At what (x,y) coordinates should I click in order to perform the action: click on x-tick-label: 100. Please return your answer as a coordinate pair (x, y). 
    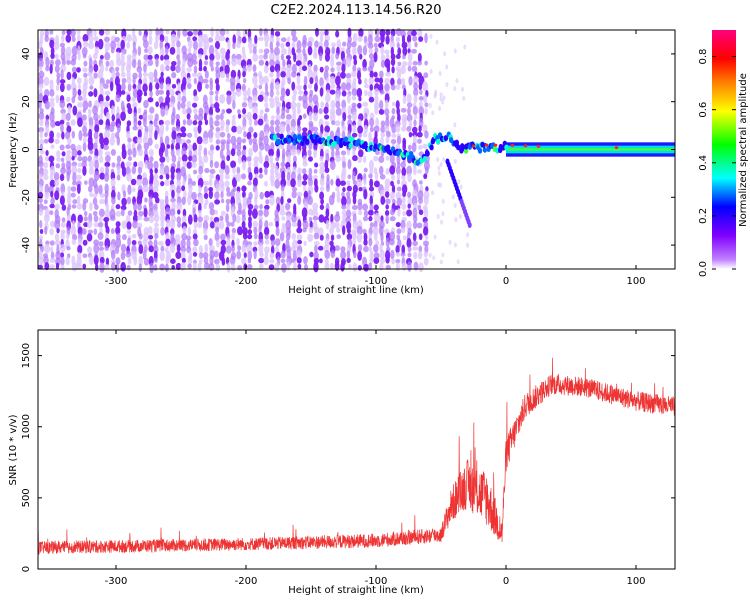
    Looking at the image, I should click on (635, 581).